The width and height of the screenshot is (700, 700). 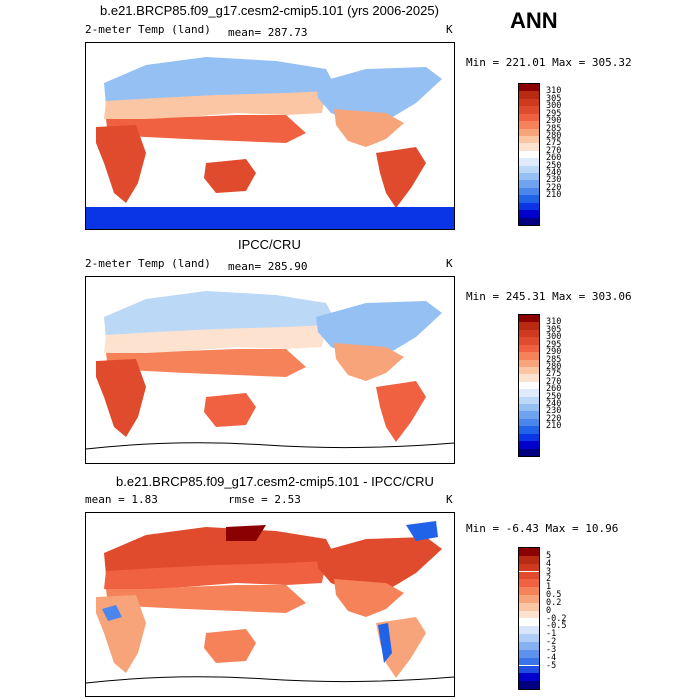 What do you see at coordinates (270, 680) in the screenshot?
I see `panel3-antarctica-outline` at bounding box center [270, 680].